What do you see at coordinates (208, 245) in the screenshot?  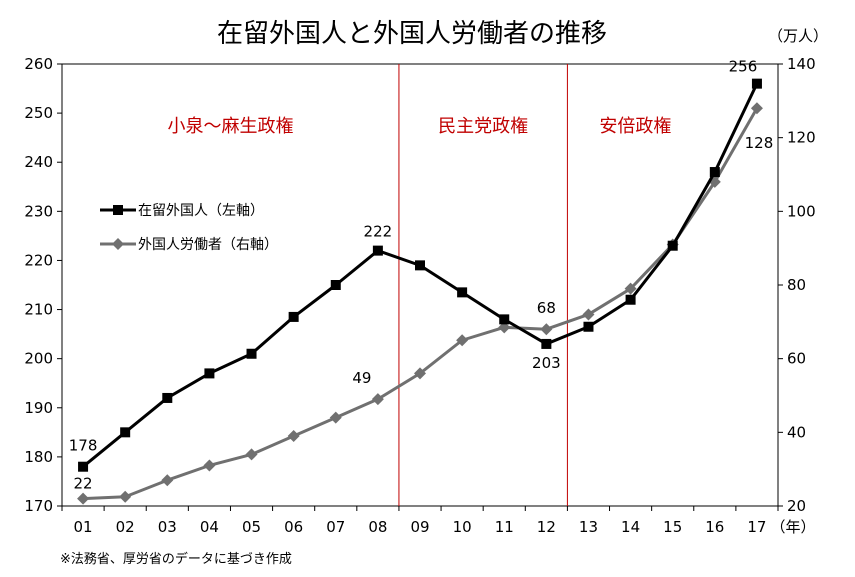 I see `legend-label: 外国人労働者（右軸）` at bounding box center [208, 245].